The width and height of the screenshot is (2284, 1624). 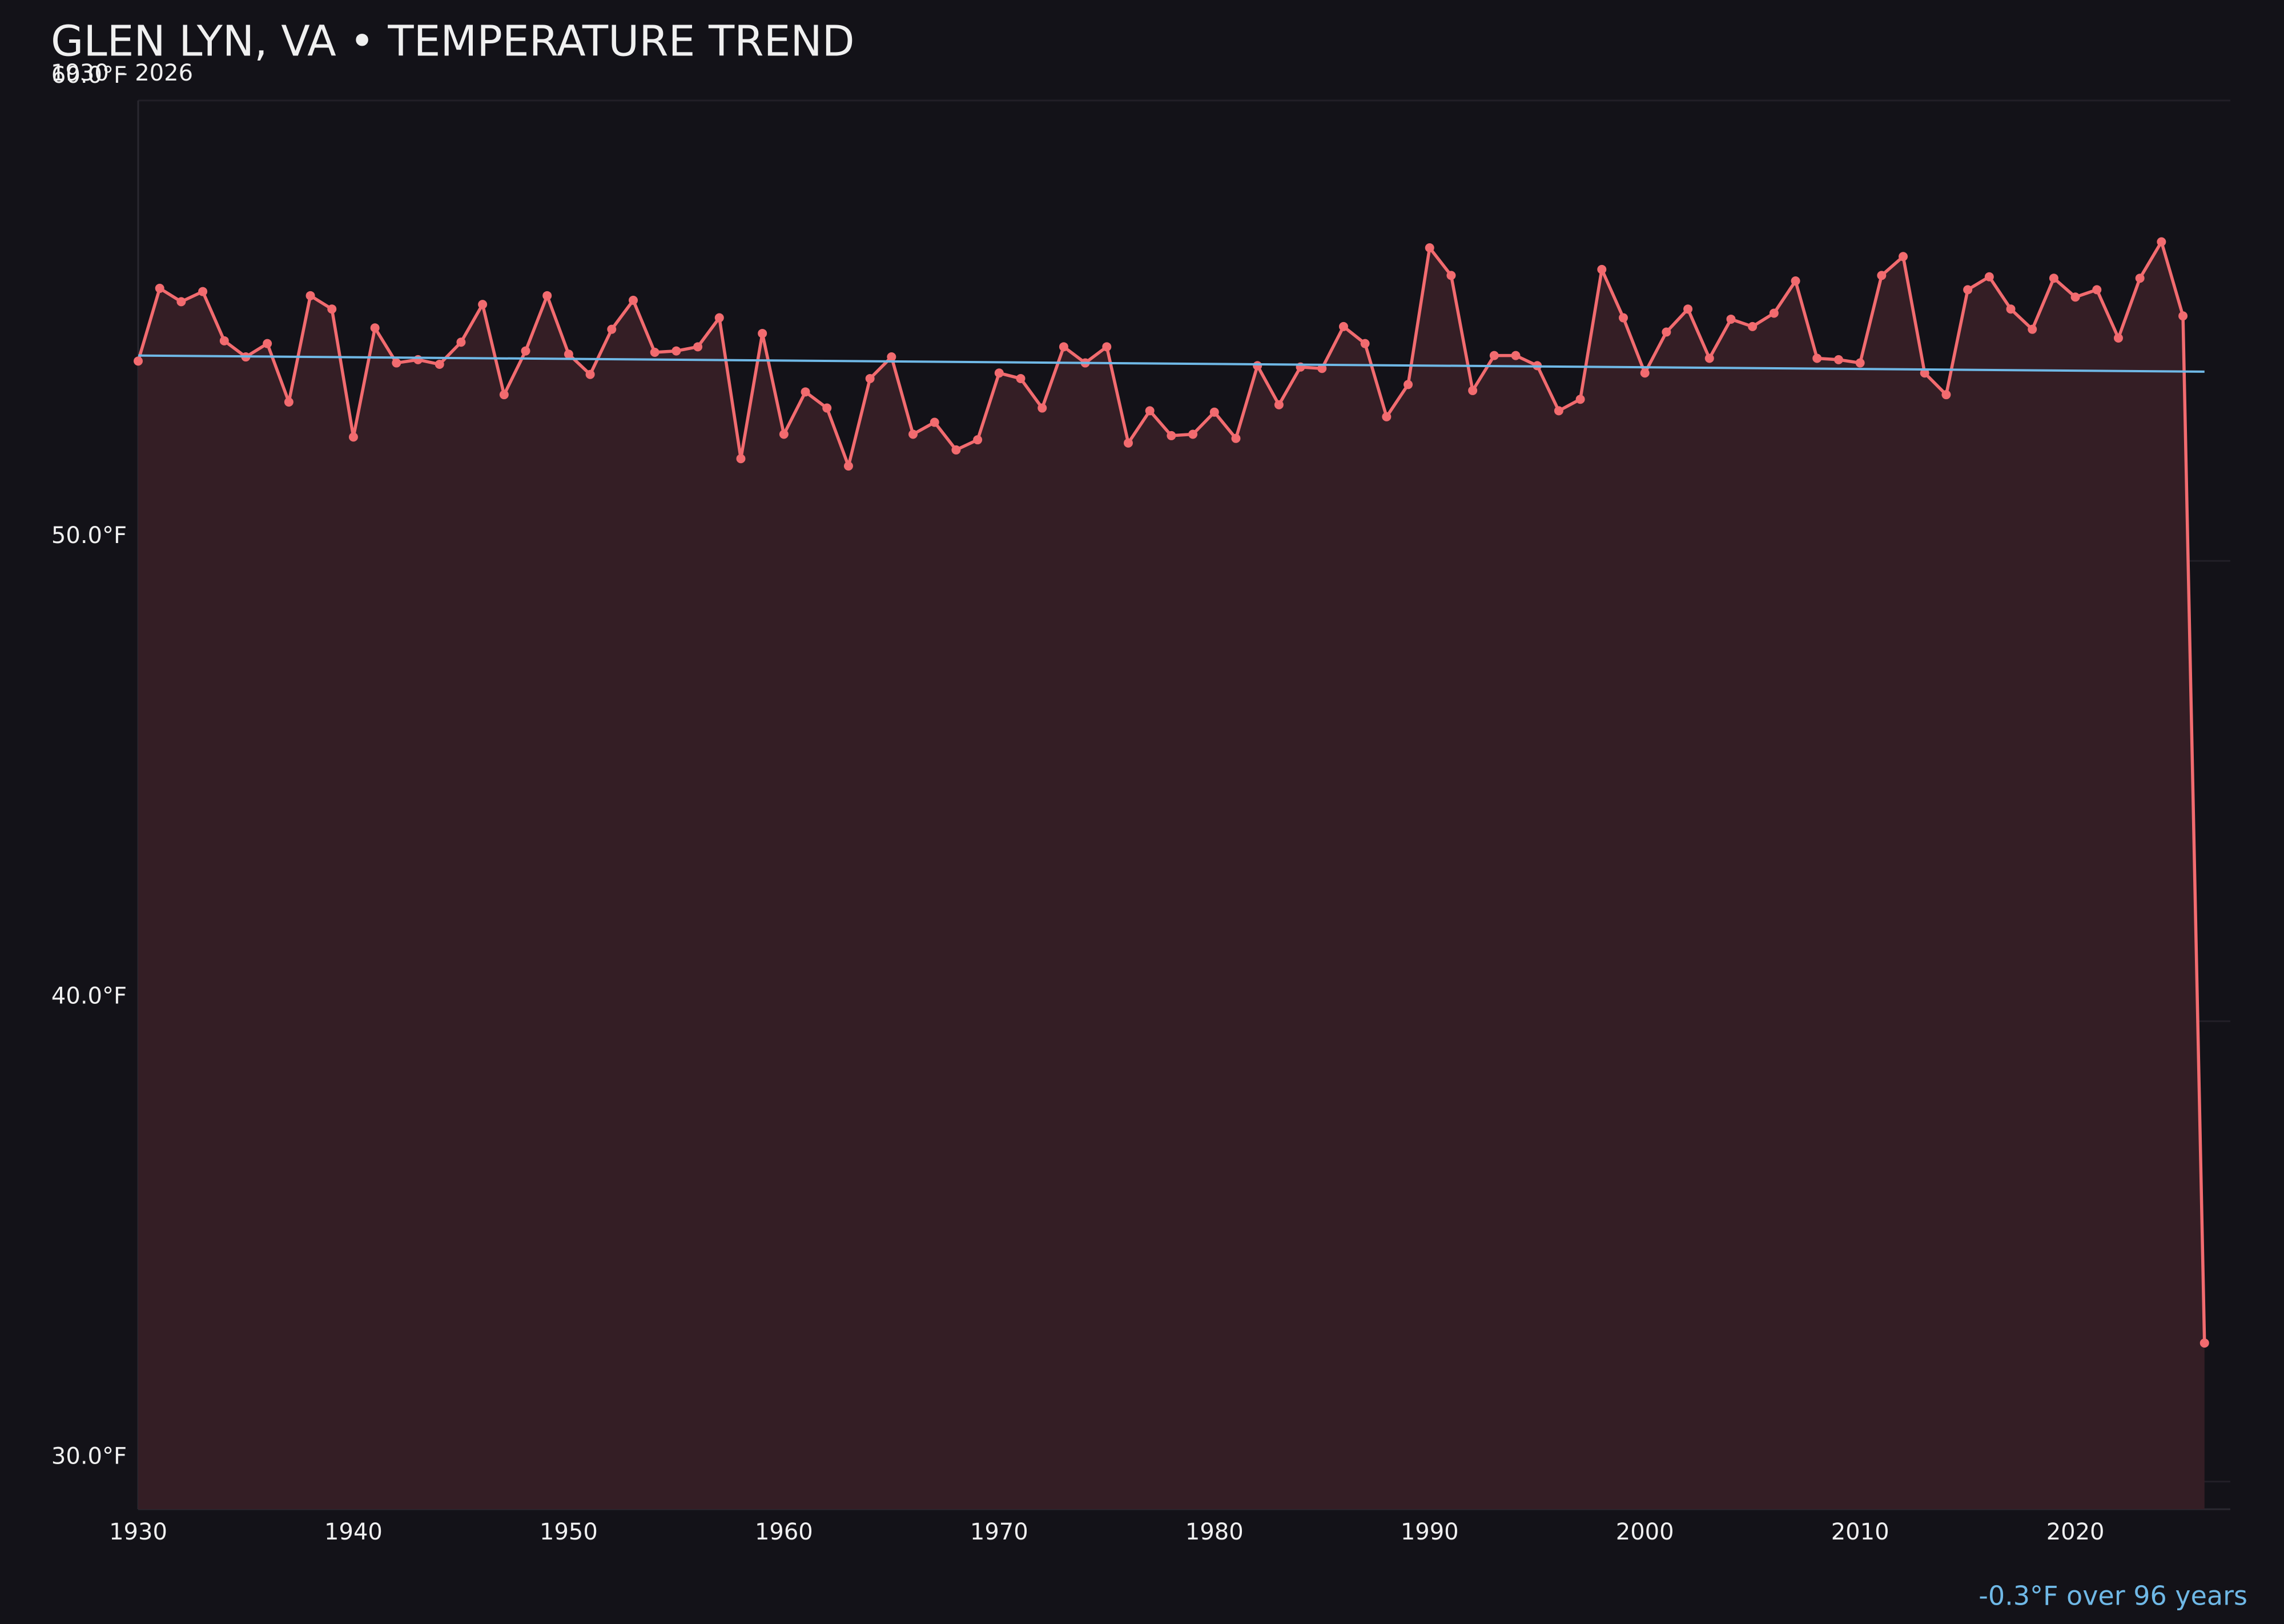 I want to click on x-tick-label: 1930, so click(x=138, y=1532).